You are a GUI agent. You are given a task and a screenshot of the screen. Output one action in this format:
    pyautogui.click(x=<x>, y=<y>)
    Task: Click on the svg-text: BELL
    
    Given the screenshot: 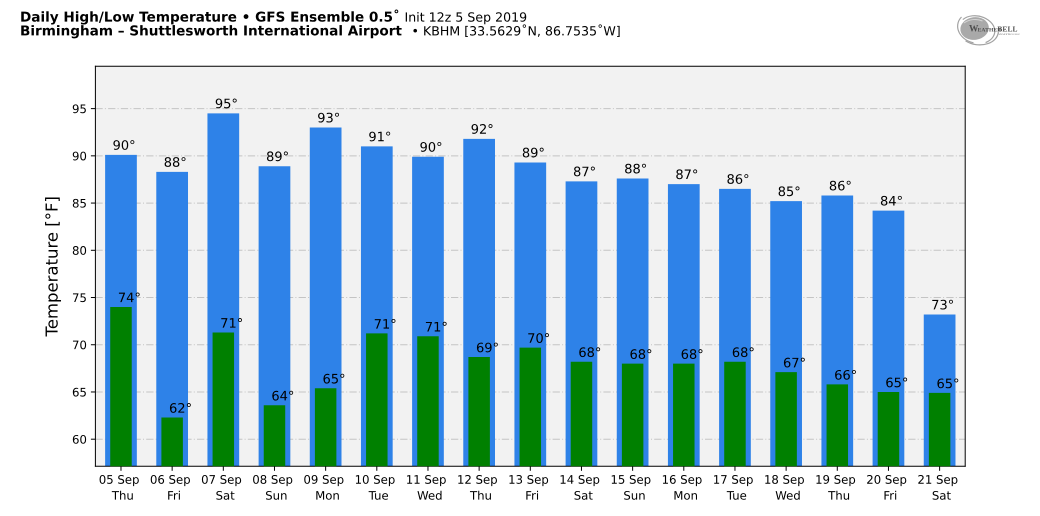 What is the action you would take?
    pyautogui.click(x=1007, y=29)
    